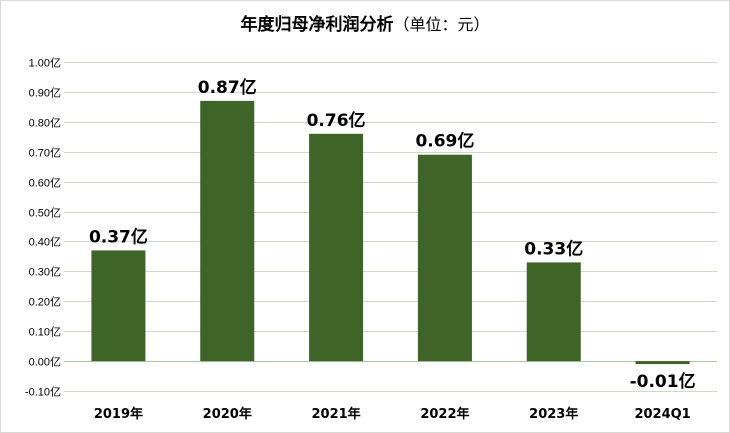 The width and height of the screenshot is (730, 433). I want to click on y-tick-label: 0.30亿, so click(45, 272).